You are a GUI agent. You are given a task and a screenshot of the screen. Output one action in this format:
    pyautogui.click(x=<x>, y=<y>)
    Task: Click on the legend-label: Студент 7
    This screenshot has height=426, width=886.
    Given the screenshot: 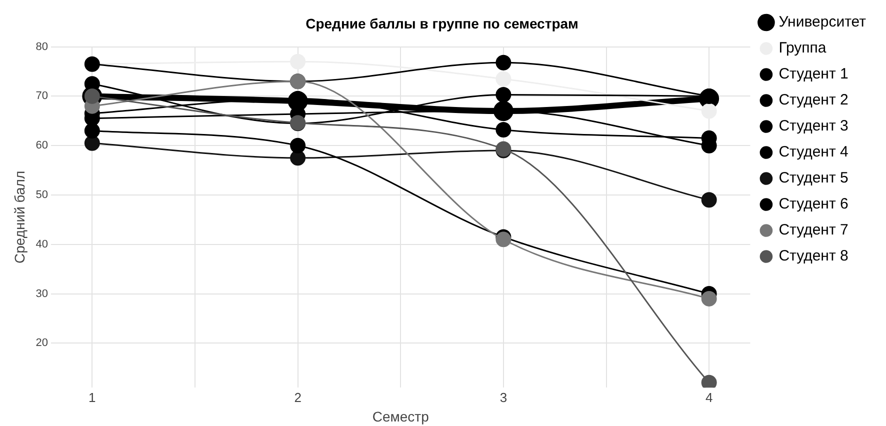 What is the action you would take?
    pyautogui.click(x=813, y=230)
    